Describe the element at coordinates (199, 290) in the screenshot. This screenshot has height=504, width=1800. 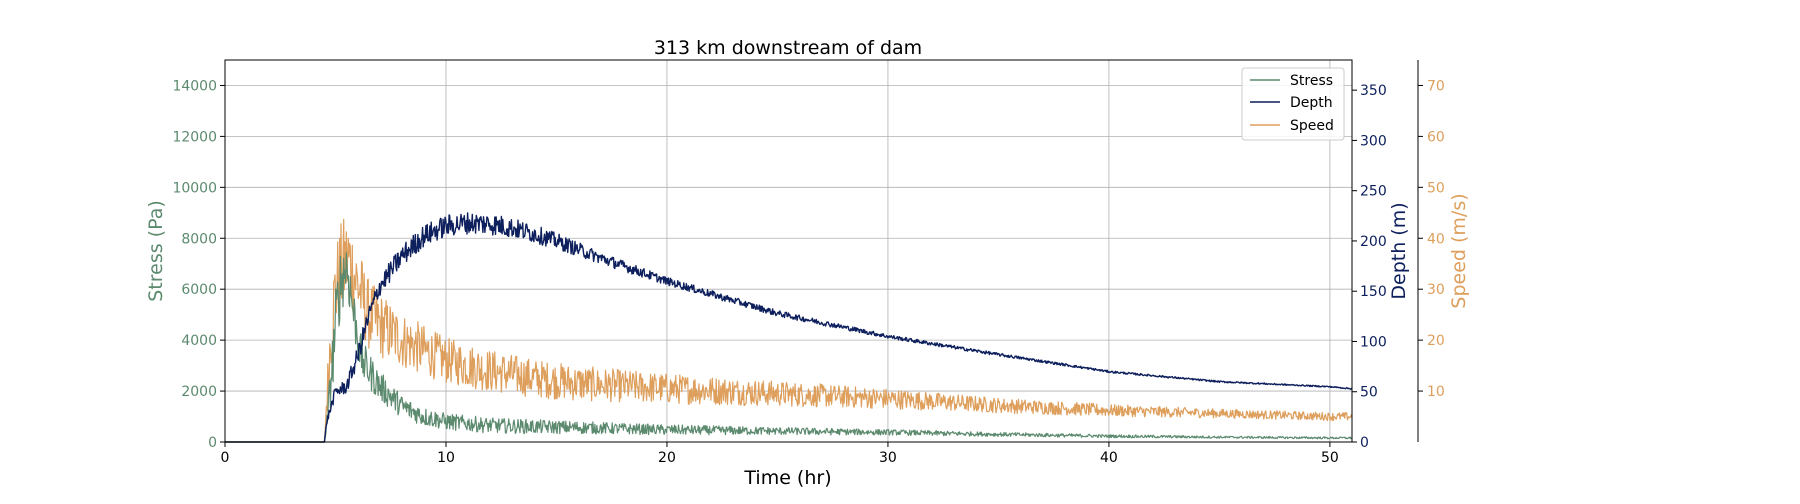
I see `stress-tick-label: 6000` at that location.